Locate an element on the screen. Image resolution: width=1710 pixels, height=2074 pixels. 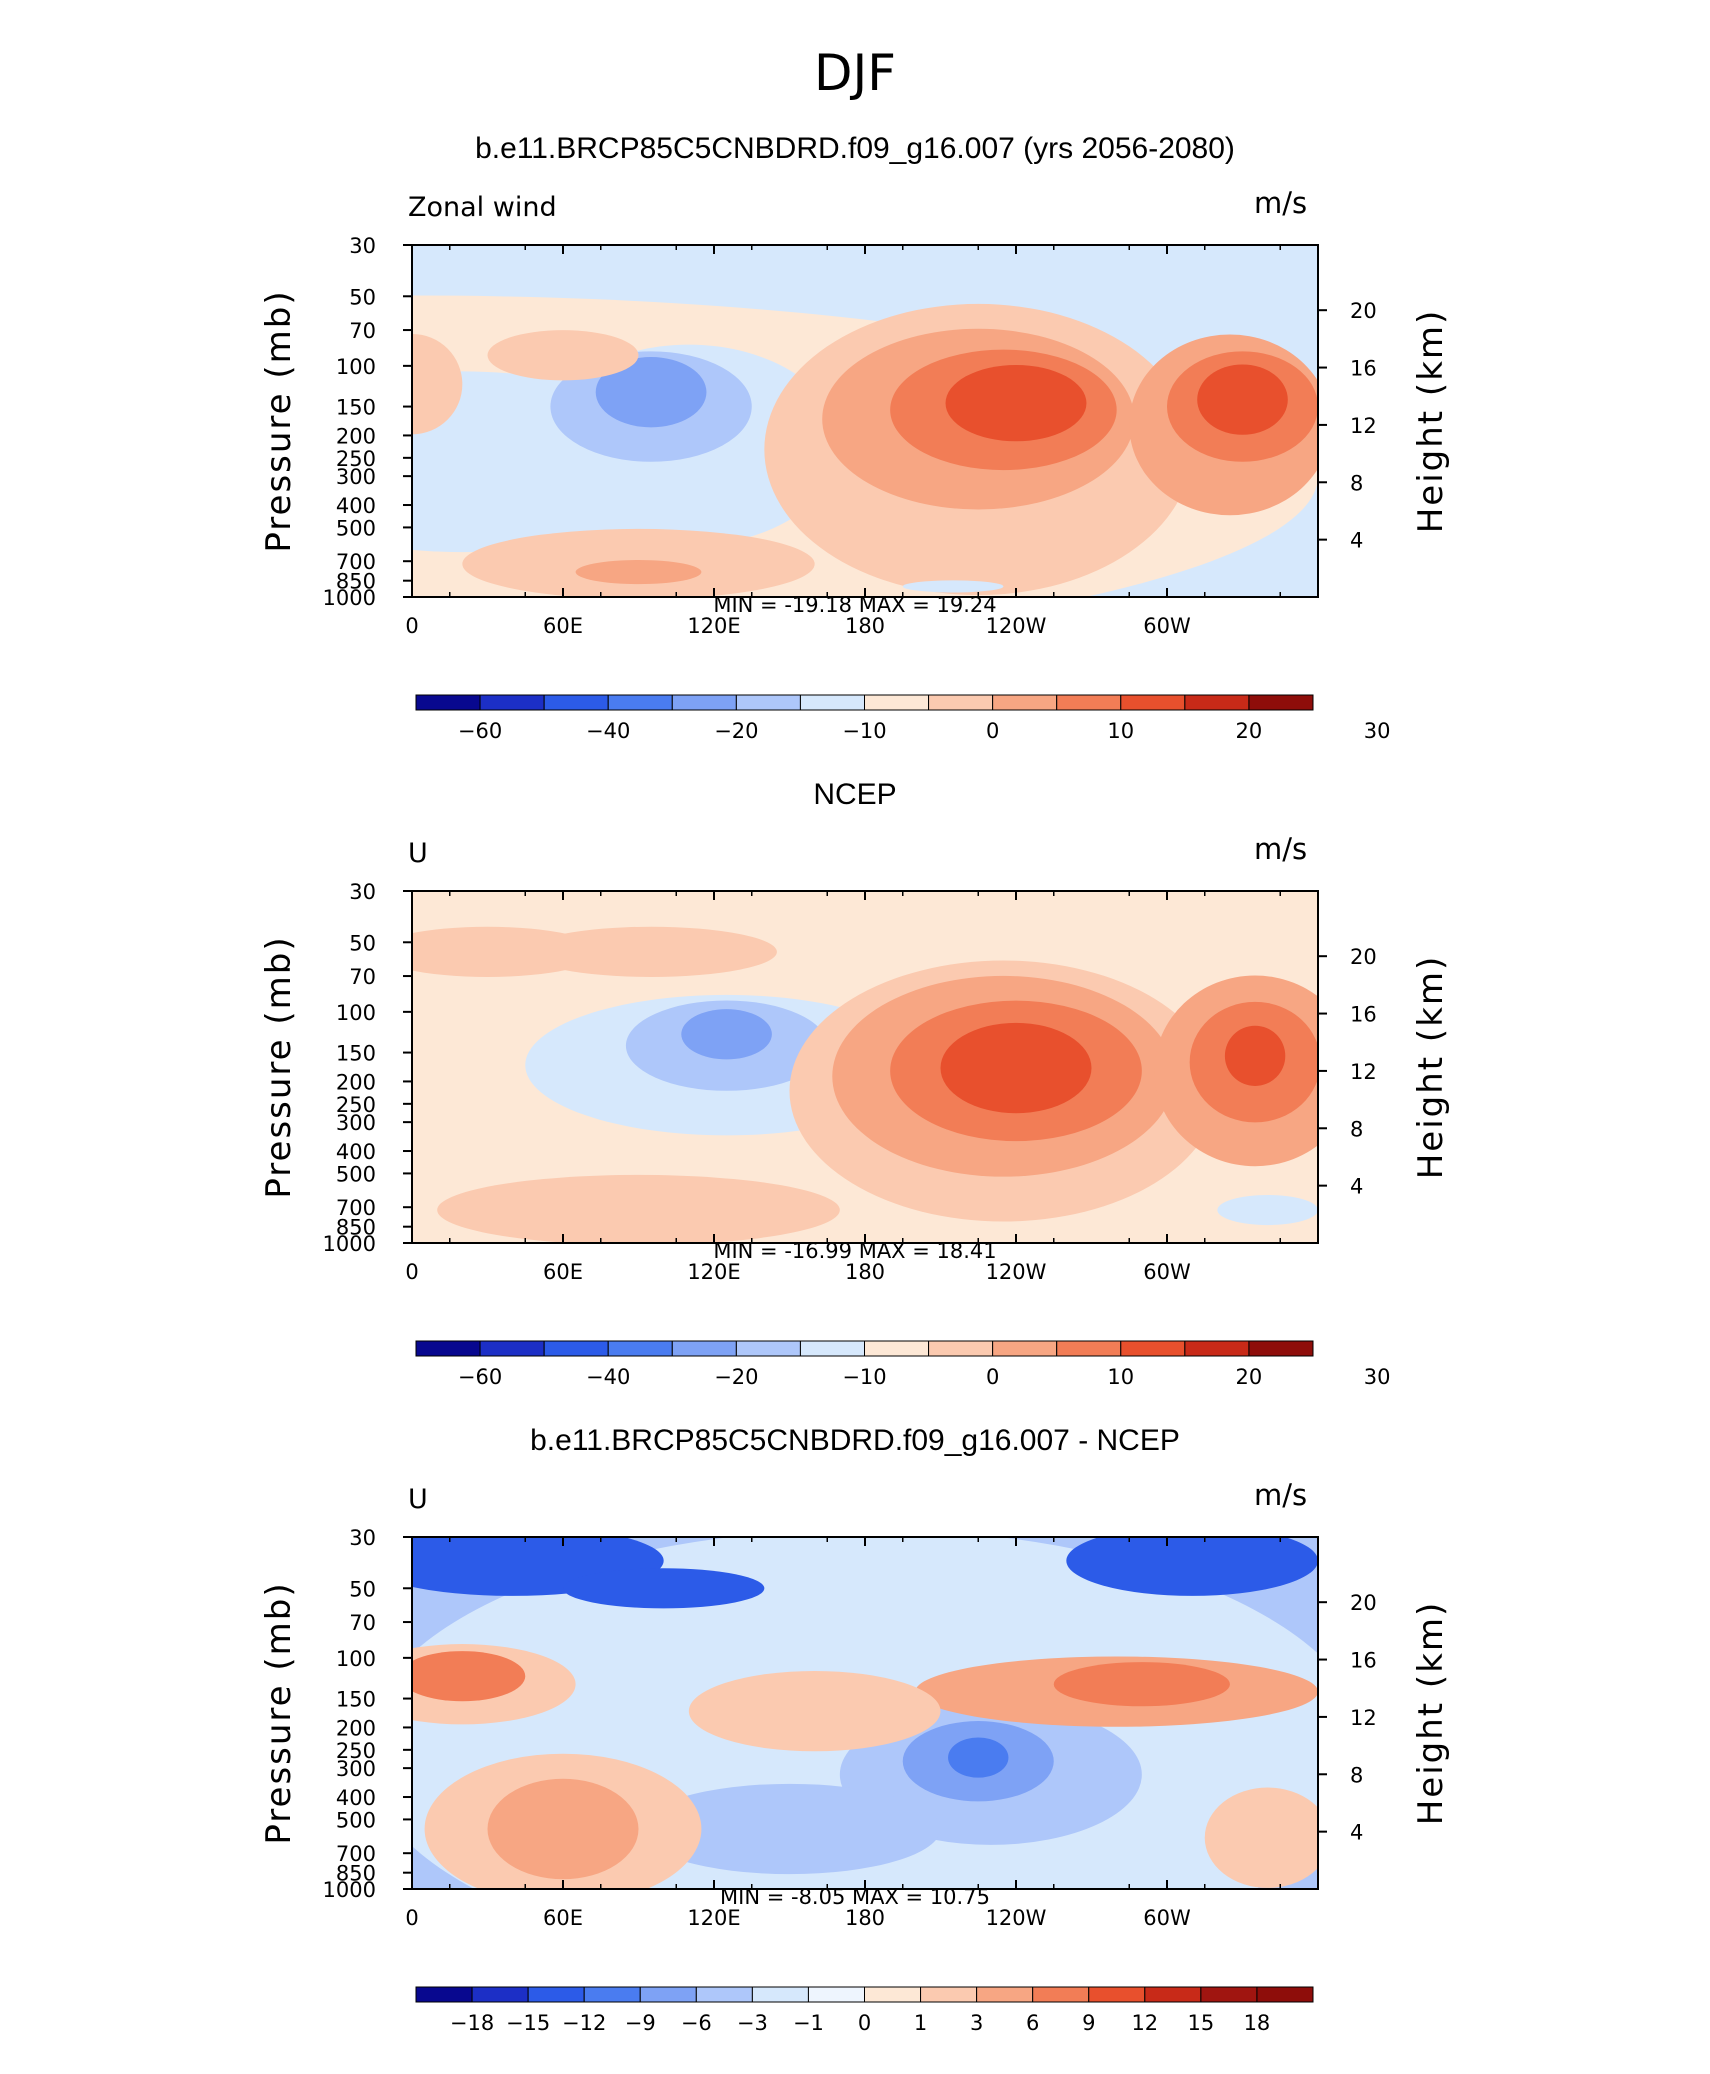
contour-field is located at coordinates (865, 1713).